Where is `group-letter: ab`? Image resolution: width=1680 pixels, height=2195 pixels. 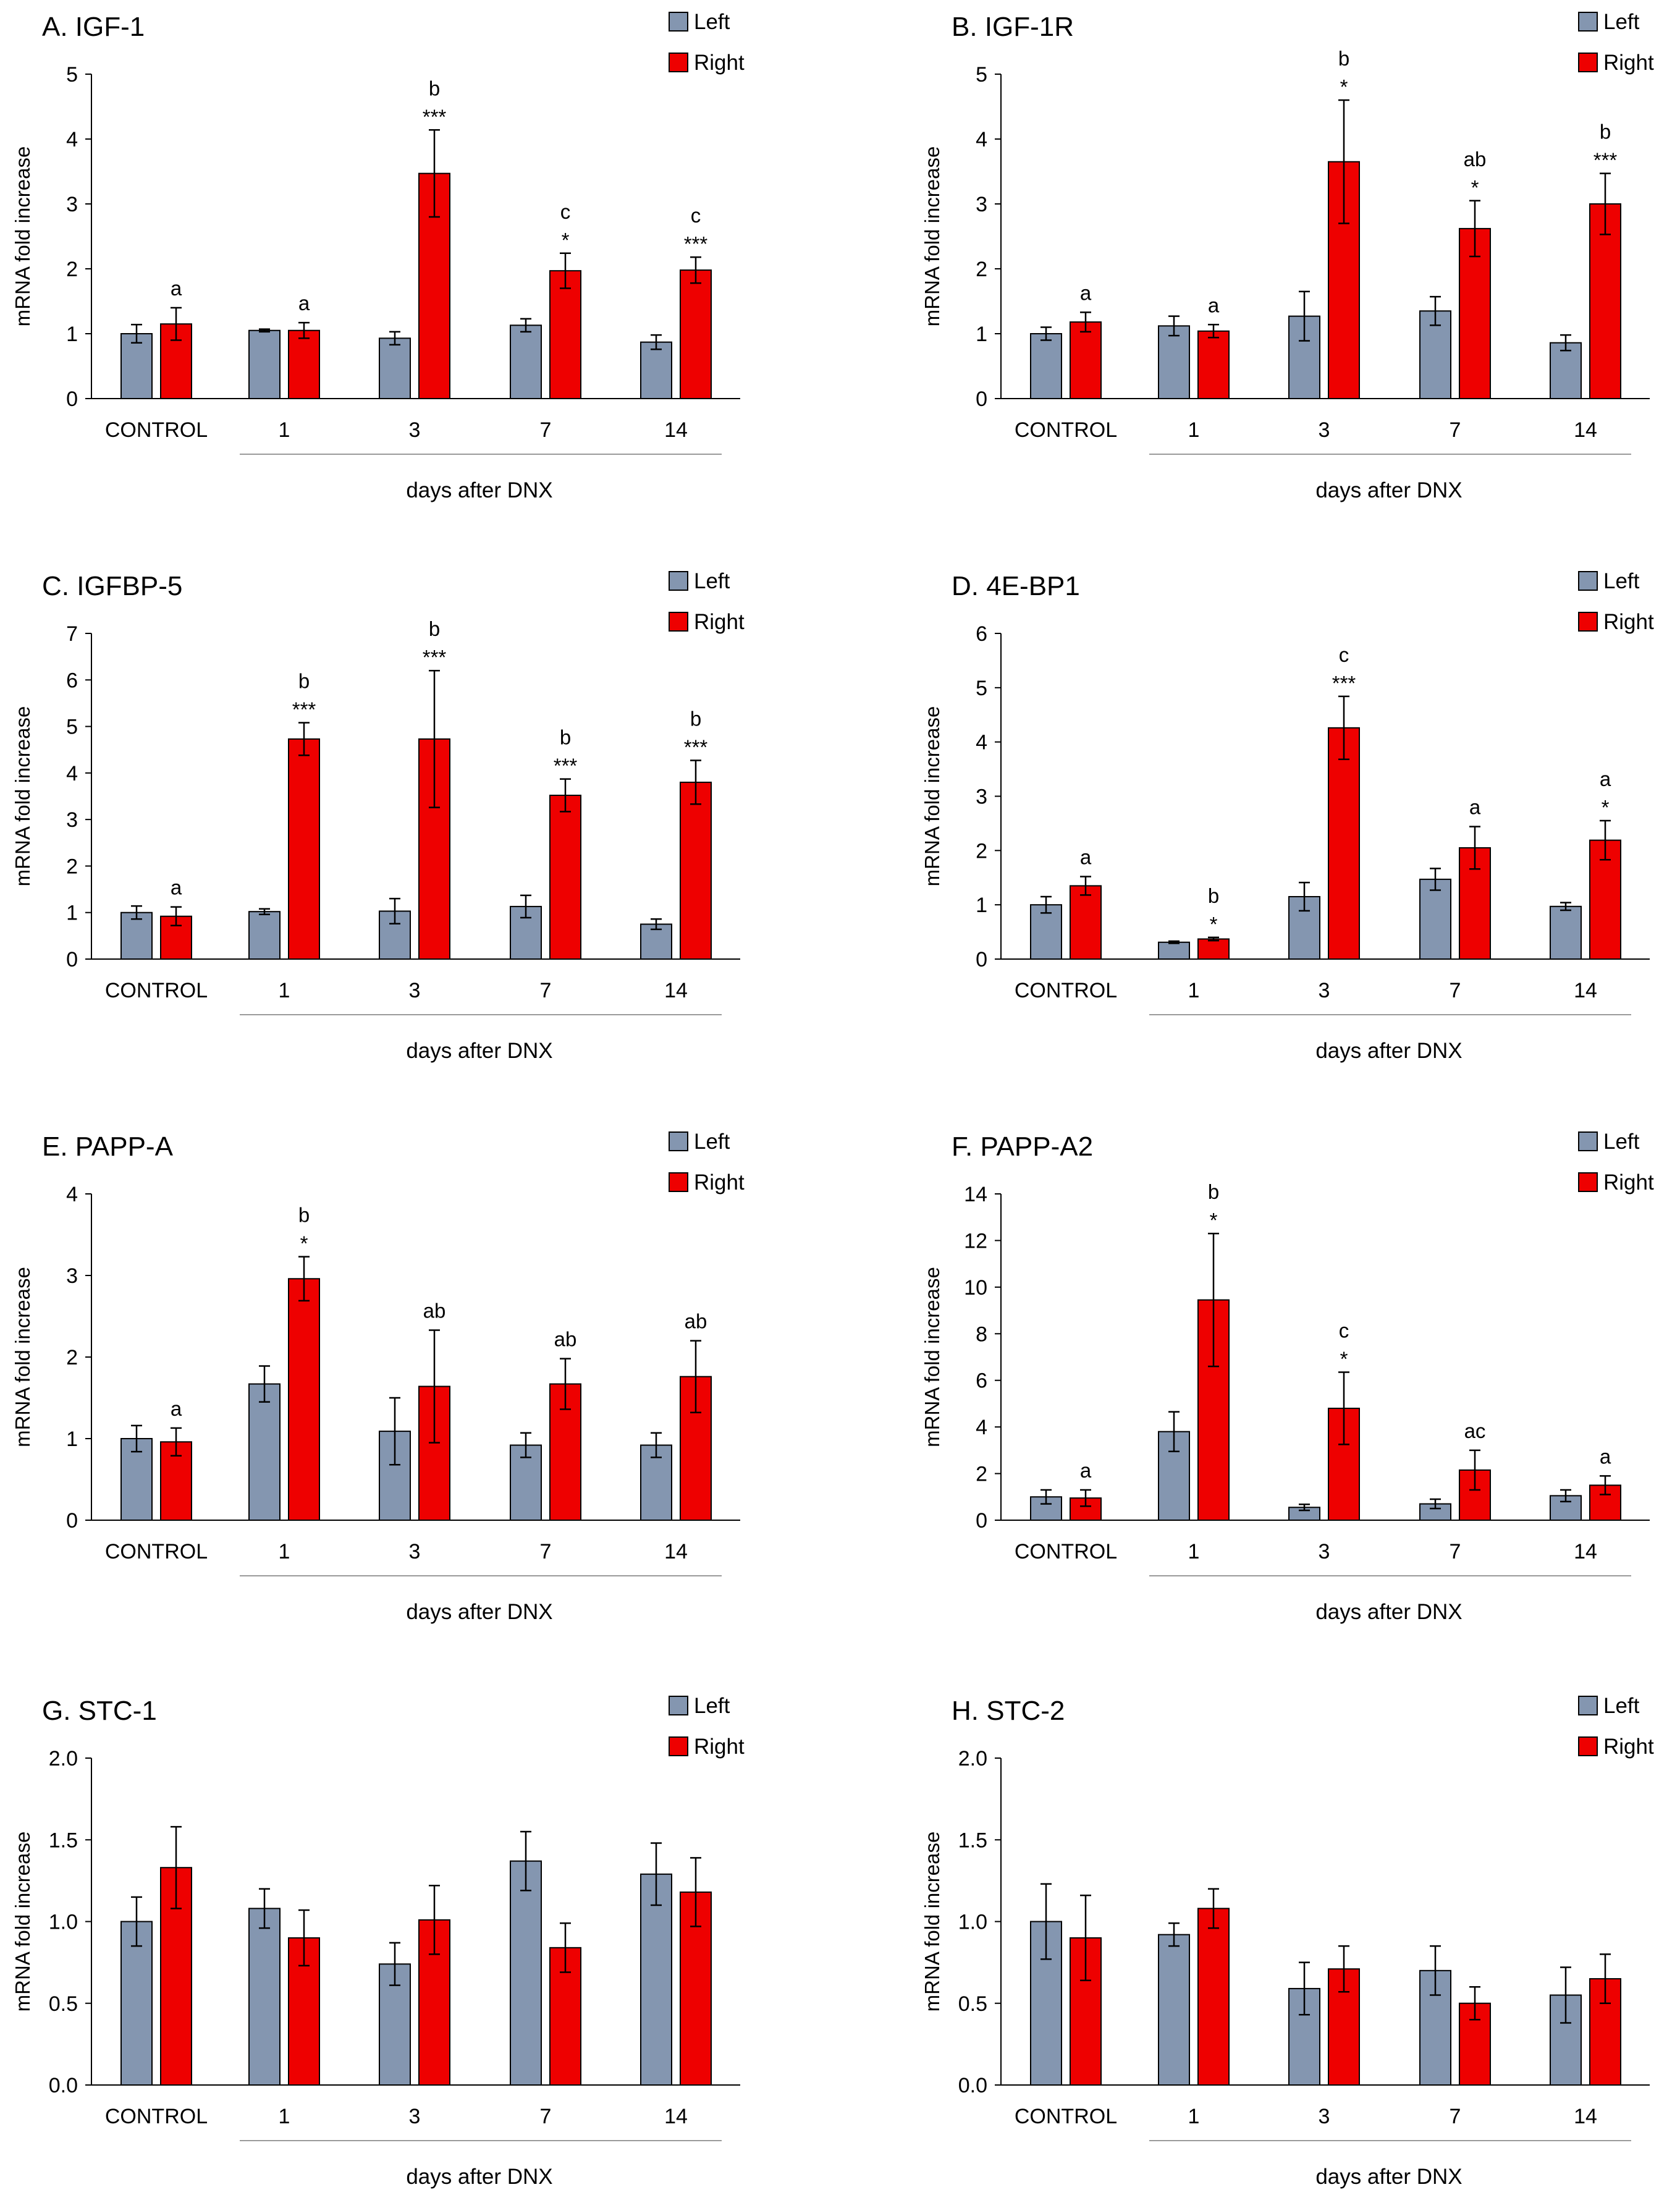
group-letter: ab is located at coordinates (696, 1321).